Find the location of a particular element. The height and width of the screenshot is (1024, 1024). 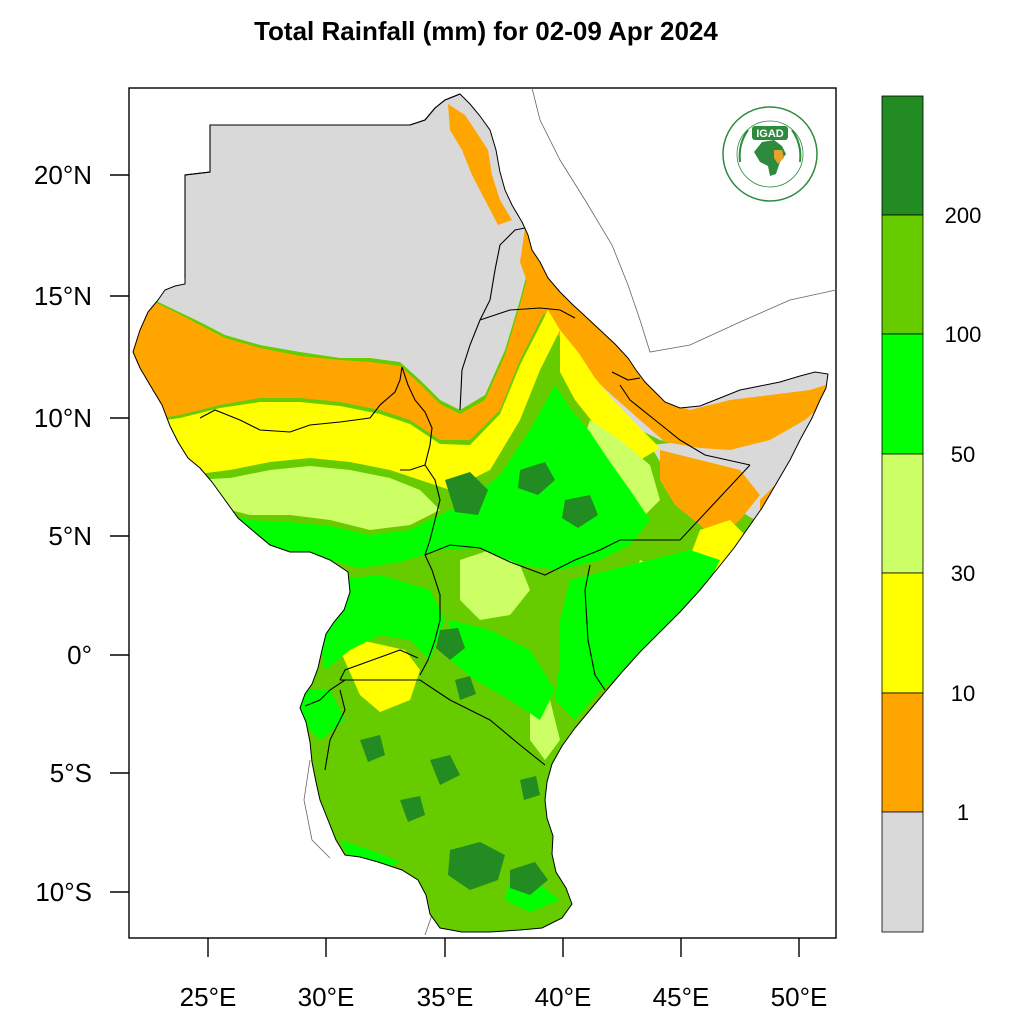

lon-label-35e: 35°E is located at coordinates (445, 997).